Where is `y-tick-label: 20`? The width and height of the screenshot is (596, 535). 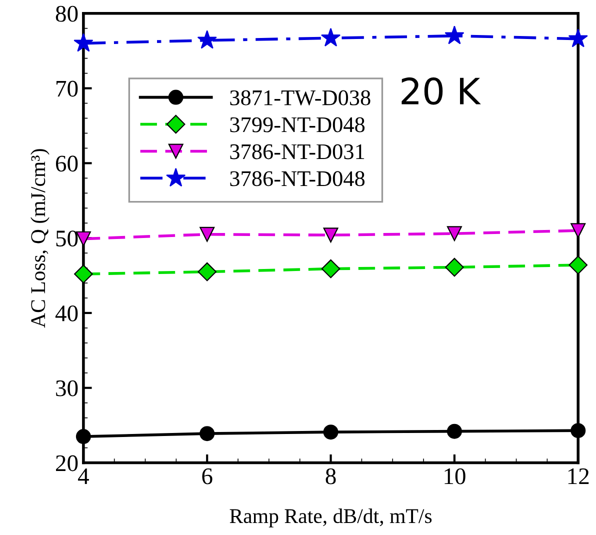 y-tick-label: 20 is located at coordinates (67, 463).